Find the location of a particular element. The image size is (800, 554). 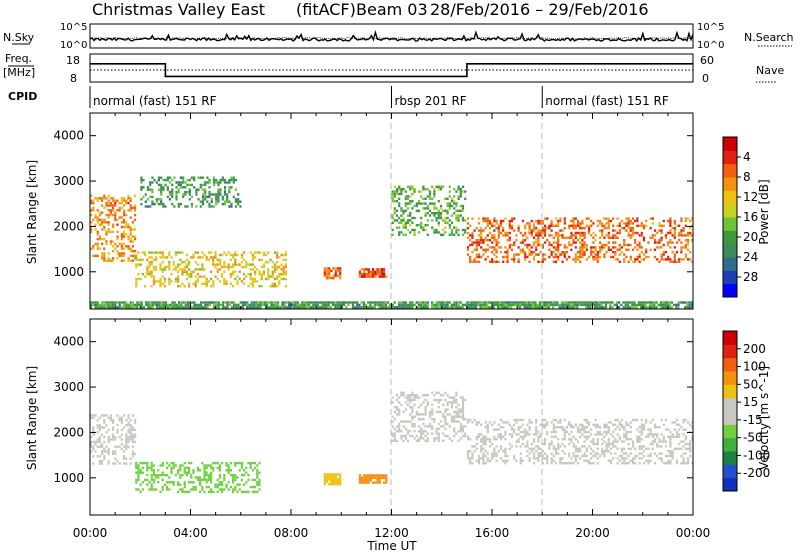

nsky-top-tick: 10^5 is located at coordinates (73, 27).